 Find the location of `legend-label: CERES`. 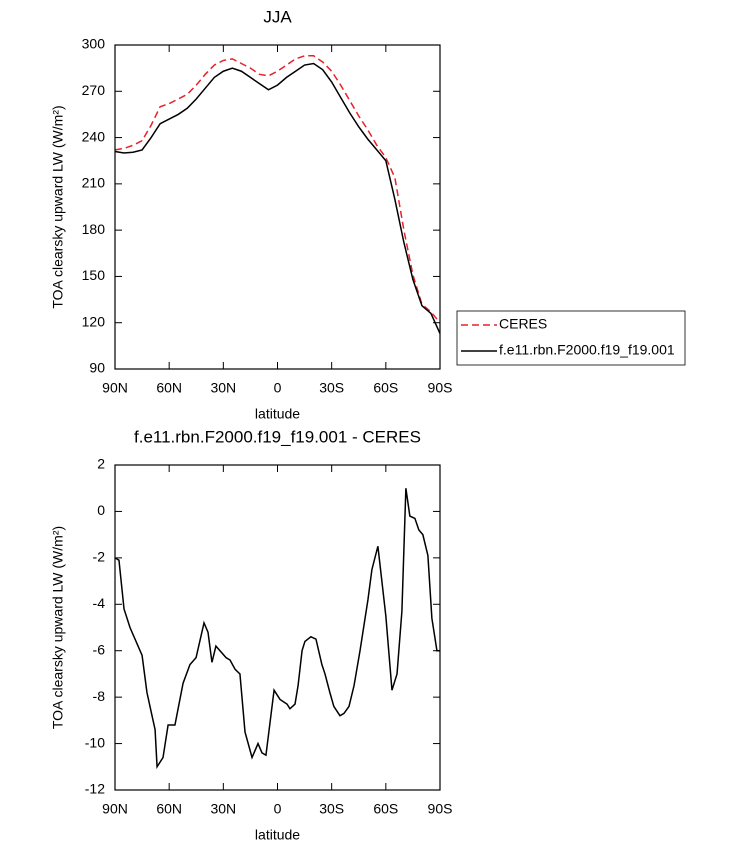

legend-label: CERES is located at coordinates (523, 324).